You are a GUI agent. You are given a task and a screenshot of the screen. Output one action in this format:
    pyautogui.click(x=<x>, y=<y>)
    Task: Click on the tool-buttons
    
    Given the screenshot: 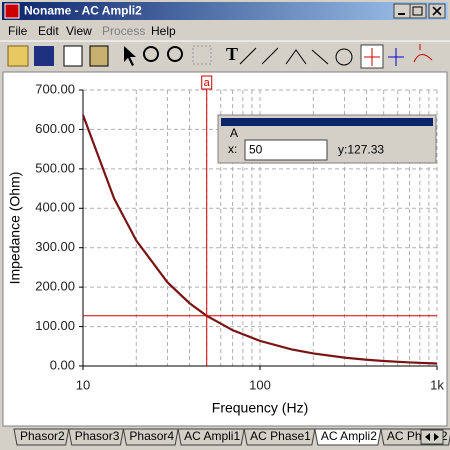 What is the action you would take?
    pyautogui.click(x=273, y=56)
    